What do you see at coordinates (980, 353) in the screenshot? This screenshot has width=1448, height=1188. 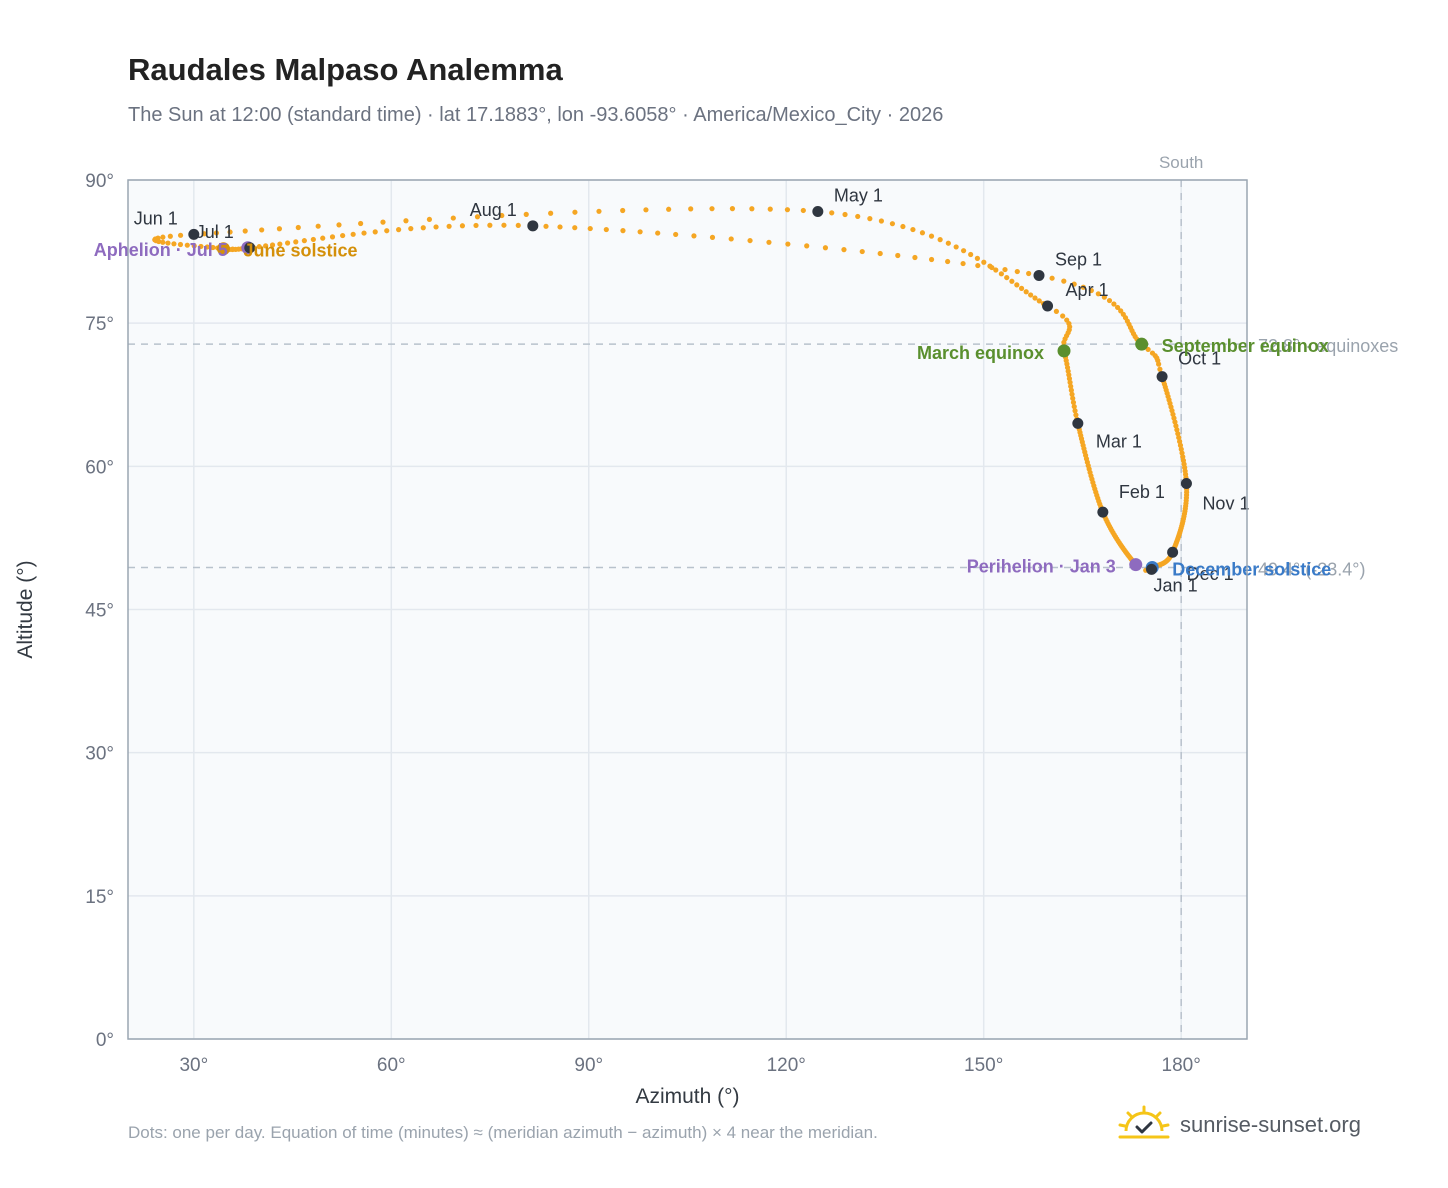 I see `event-label: March equinox` at bounding box center [980, 353].